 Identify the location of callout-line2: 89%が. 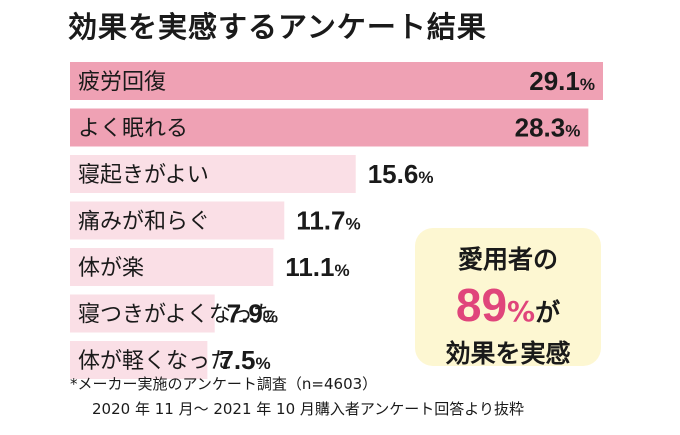
(508, 305).